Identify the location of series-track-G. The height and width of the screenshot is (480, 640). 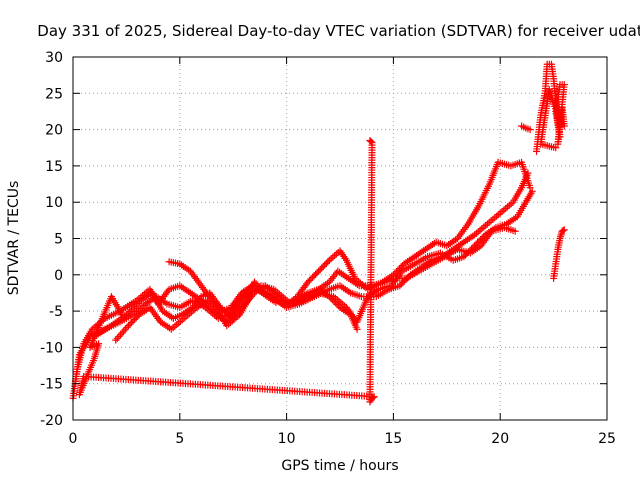
(550, 107).